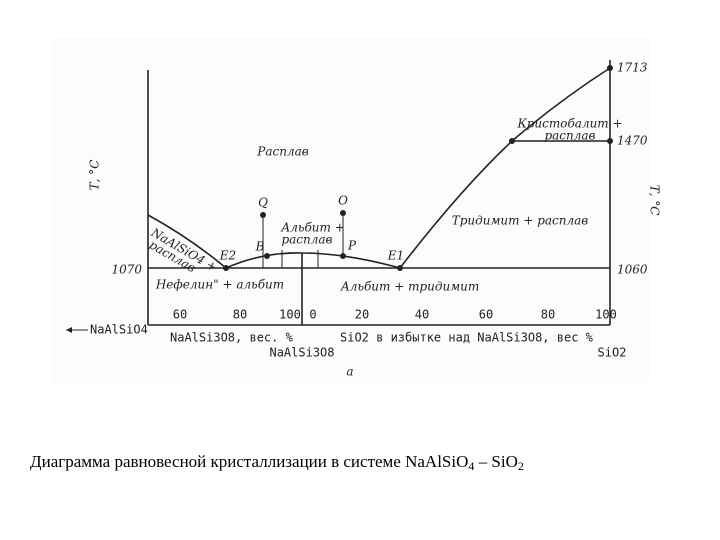  I want to click on tick-label: 20, so click(362, 315).